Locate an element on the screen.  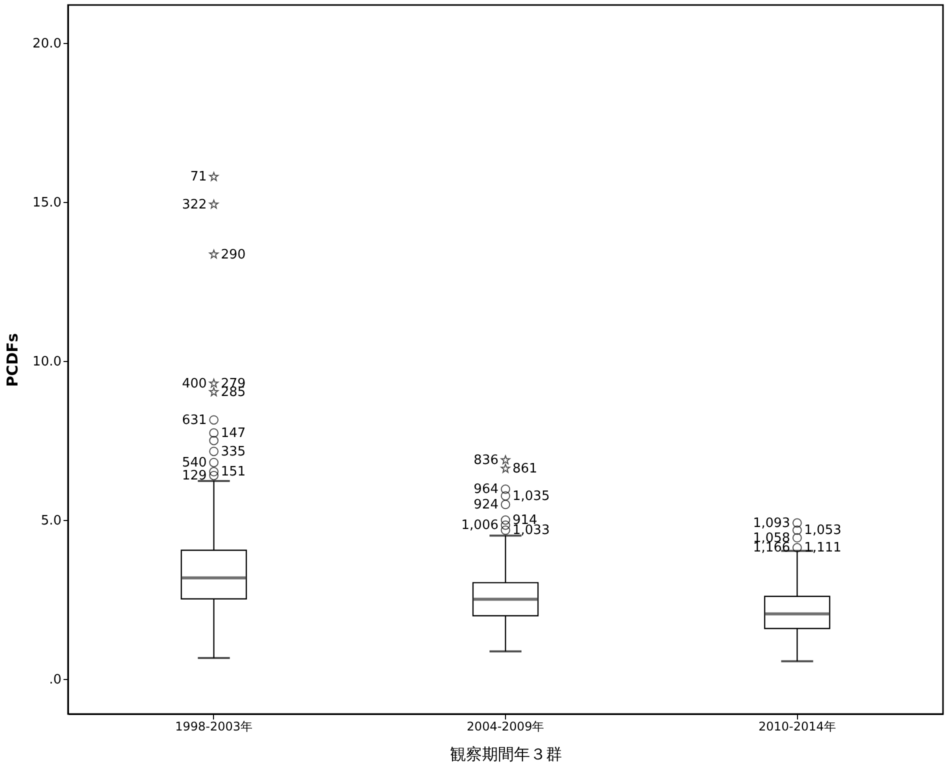
y-tick-label: .0 is located at coordinates (55, 680).